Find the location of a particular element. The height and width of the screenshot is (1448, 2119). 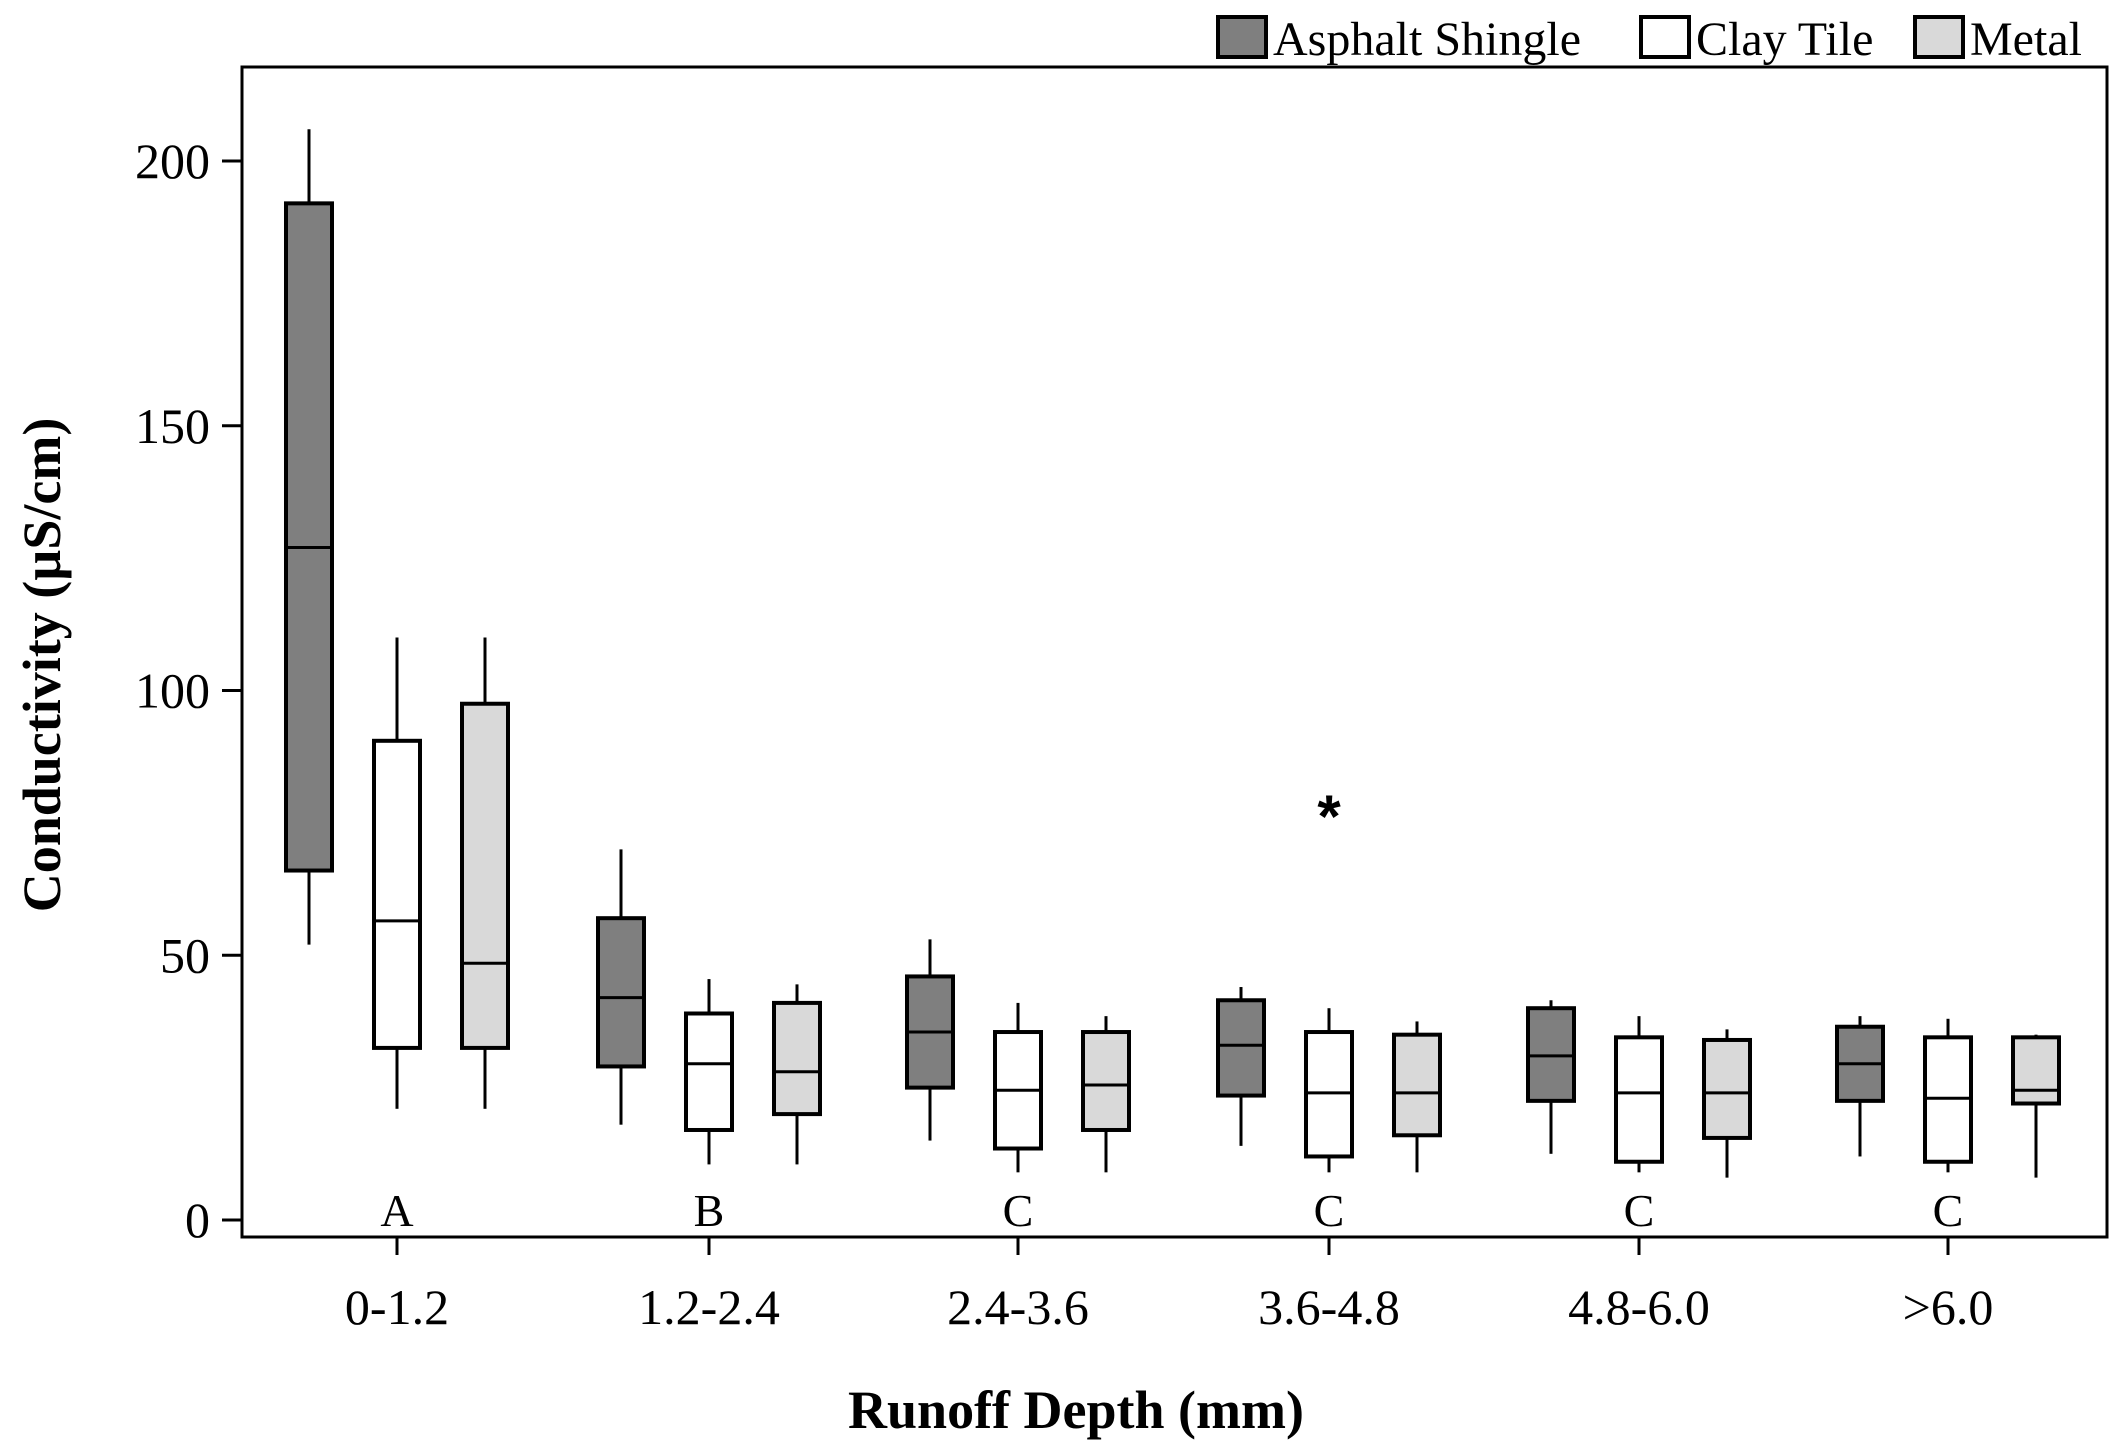

legend-label: Metal is located at coordinates (2026, 39).